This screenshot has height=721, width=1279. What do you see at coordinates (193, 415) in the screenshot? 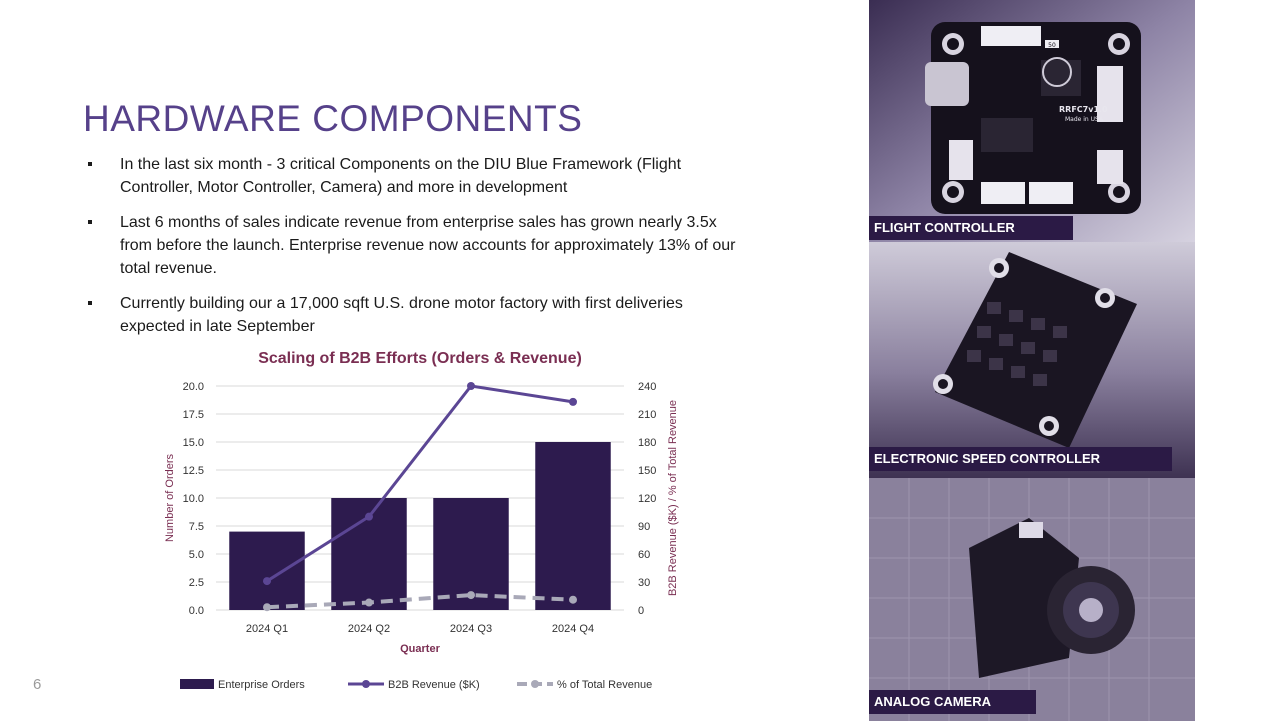
I see `y-tick-label: 17.5` at bounding box center [193, 415].